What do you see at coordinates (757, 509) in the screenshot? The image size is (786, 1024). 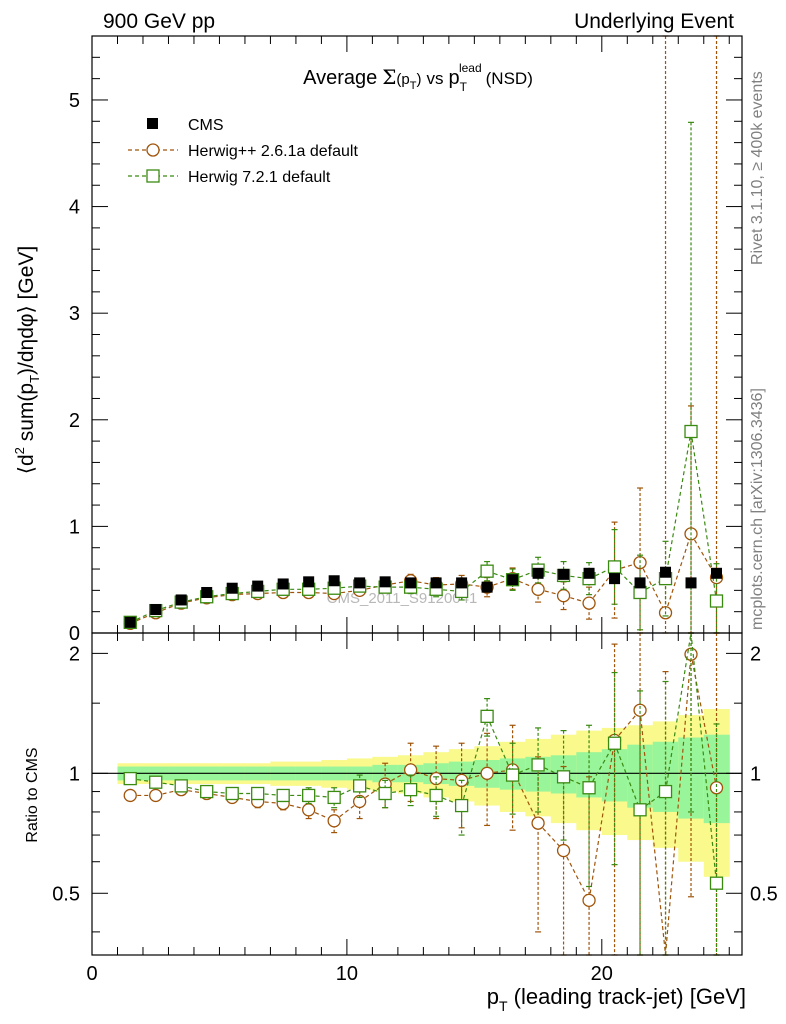 I see `mcplots-label: mcplots.cern.ch [arXiv:1306.3436]` at bounding box center [757, 509].